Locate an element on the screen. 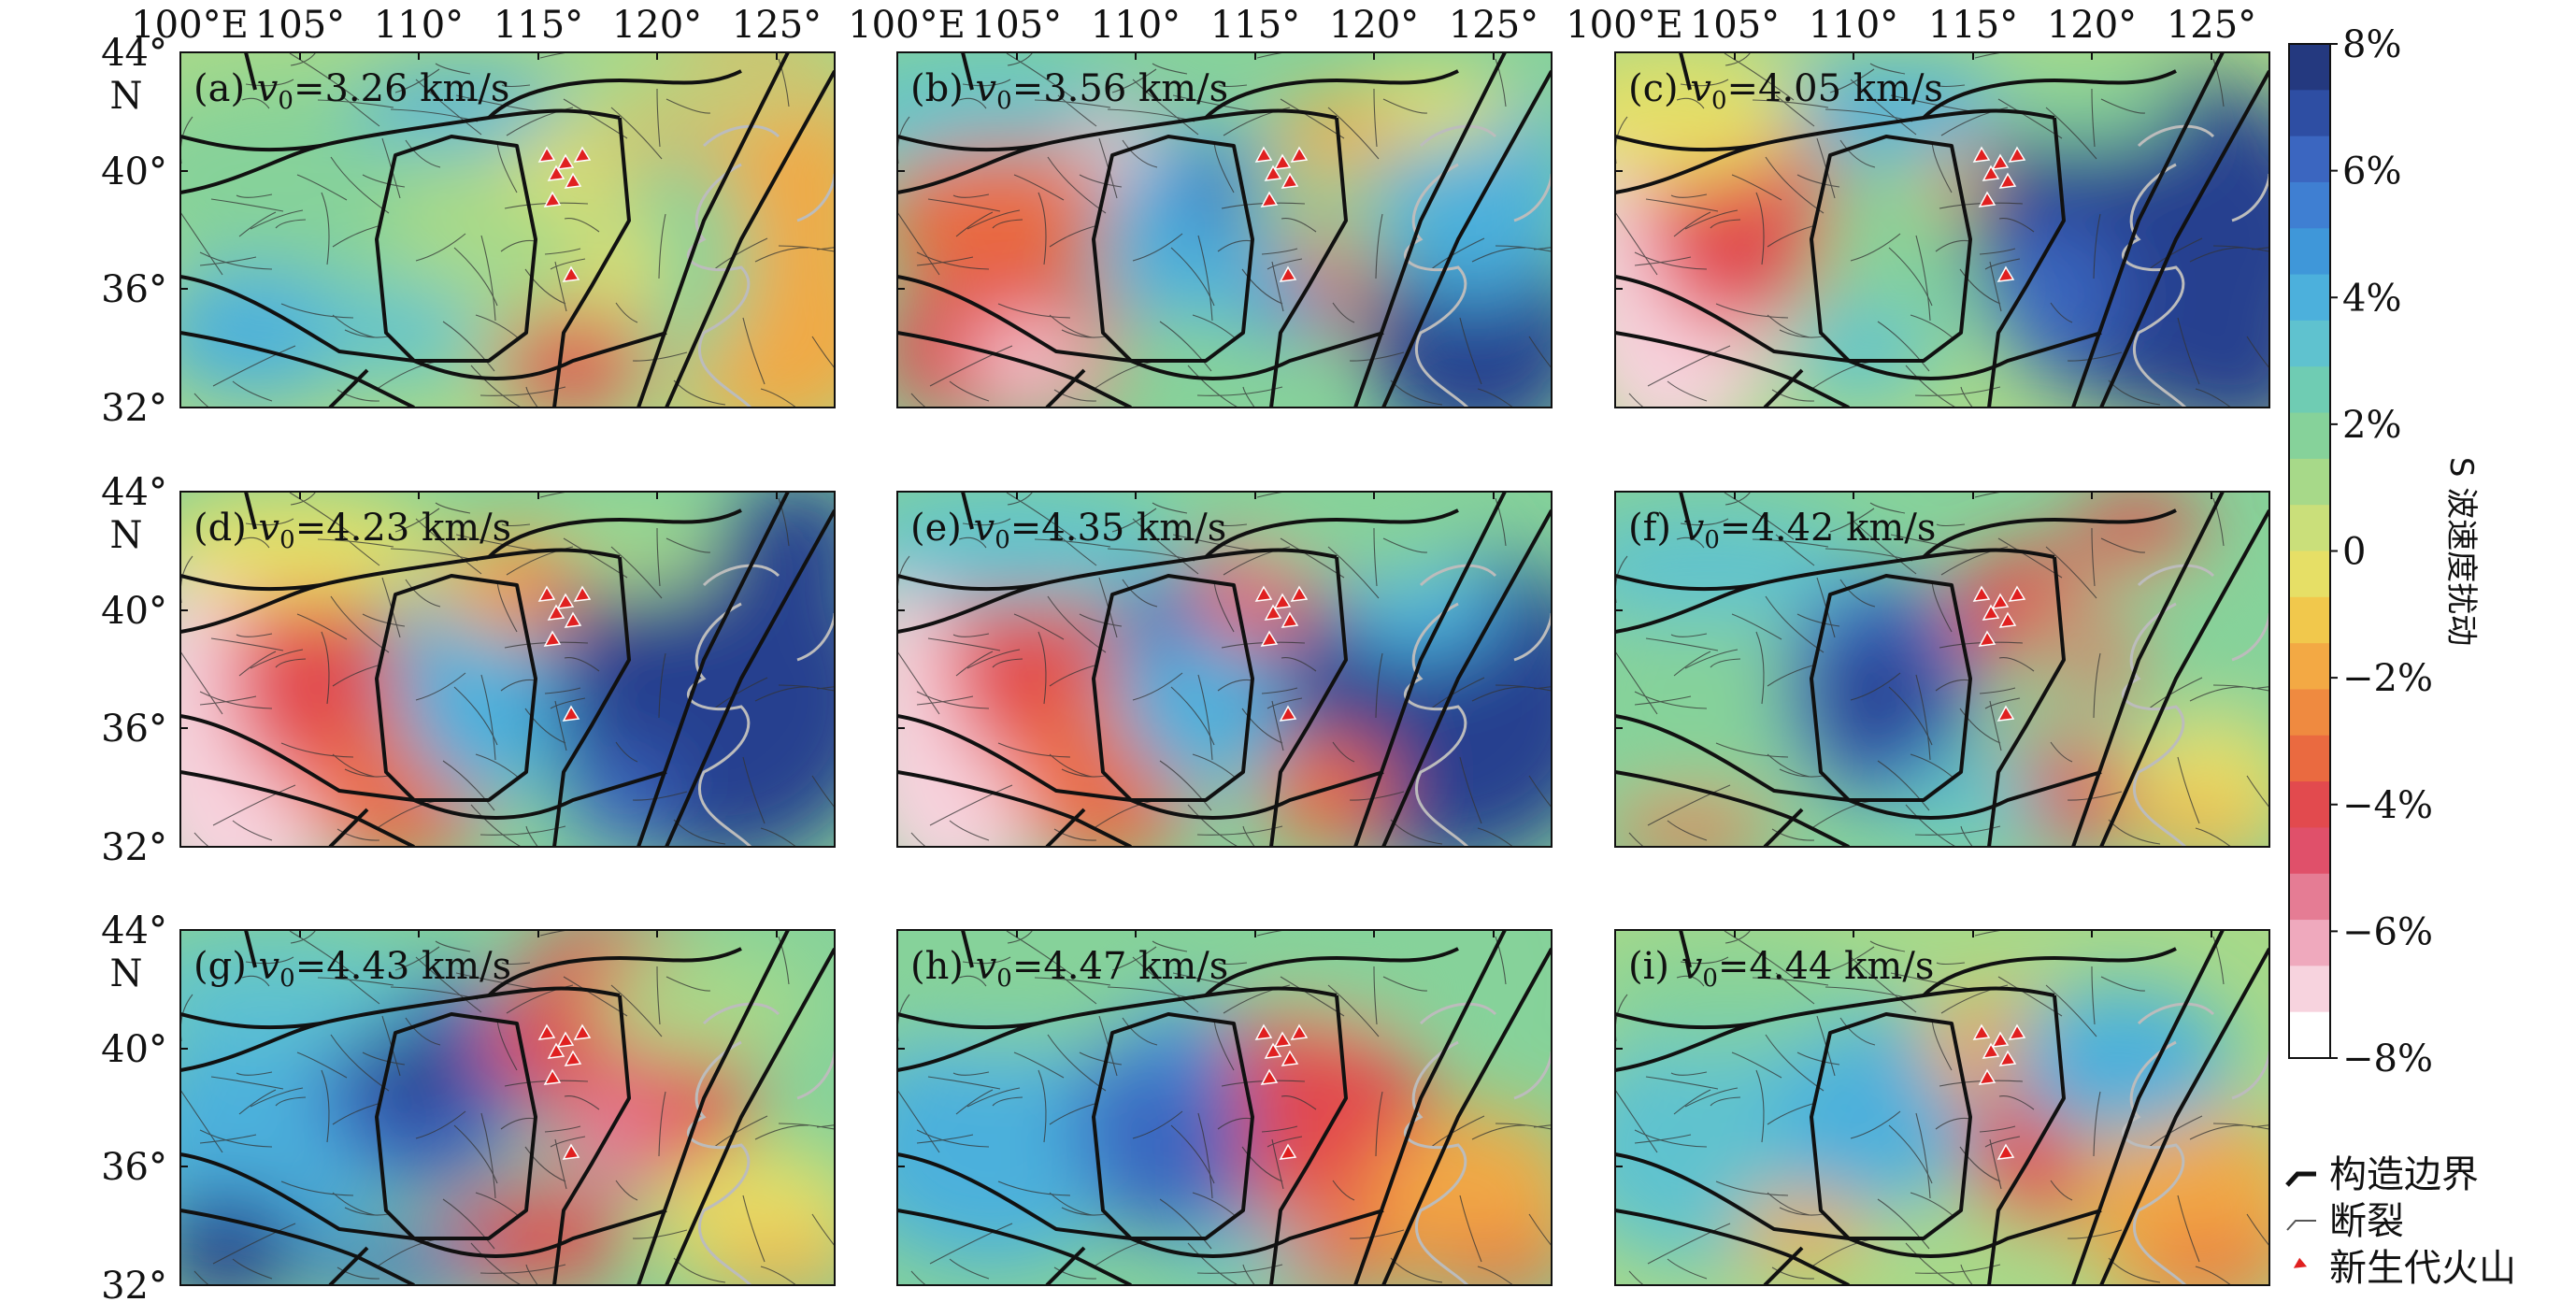 This screenshot has width=2576, height=1302. panel-frame is located at coordinates (1942, 1107).